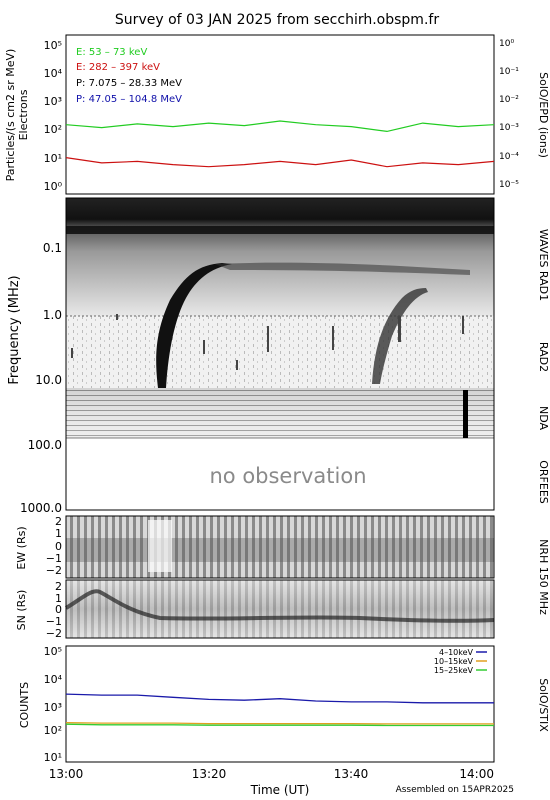  What do you see at coordinates (111, 52) in the screenshot?
I see `epd-legend-entry: E: 53 – 73 keV` at bounding box center [111, 52].